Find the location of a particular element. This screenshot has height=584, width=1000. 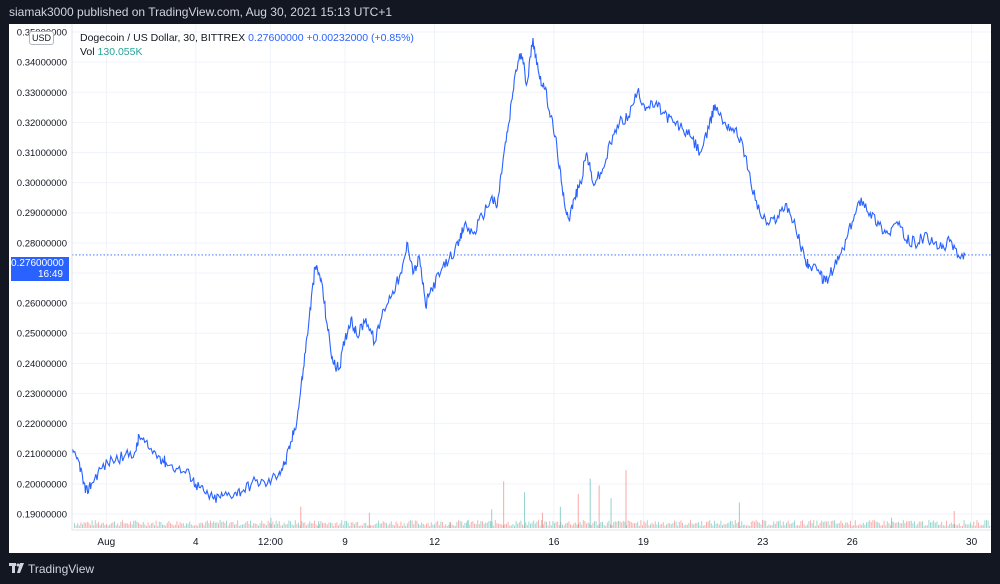

price-tick-label: 0.34000000 is located at coordinates (42, 63).